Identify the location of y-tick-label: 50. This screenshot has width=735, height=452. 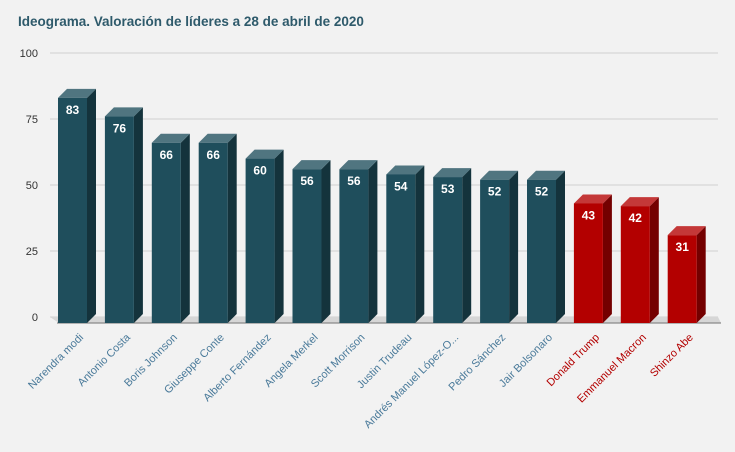
(32, 186).